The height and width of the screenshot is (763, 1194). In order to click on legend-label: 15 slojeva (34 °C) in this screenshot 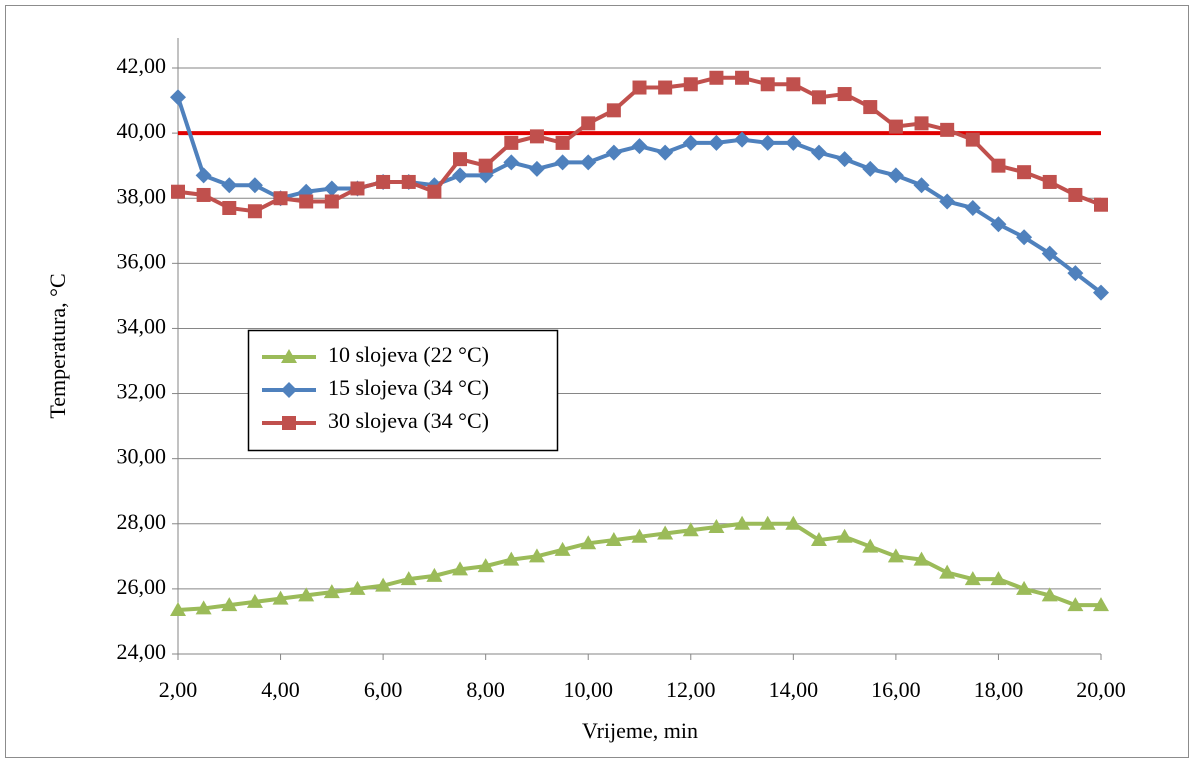, I will do `click(408, 387)`.